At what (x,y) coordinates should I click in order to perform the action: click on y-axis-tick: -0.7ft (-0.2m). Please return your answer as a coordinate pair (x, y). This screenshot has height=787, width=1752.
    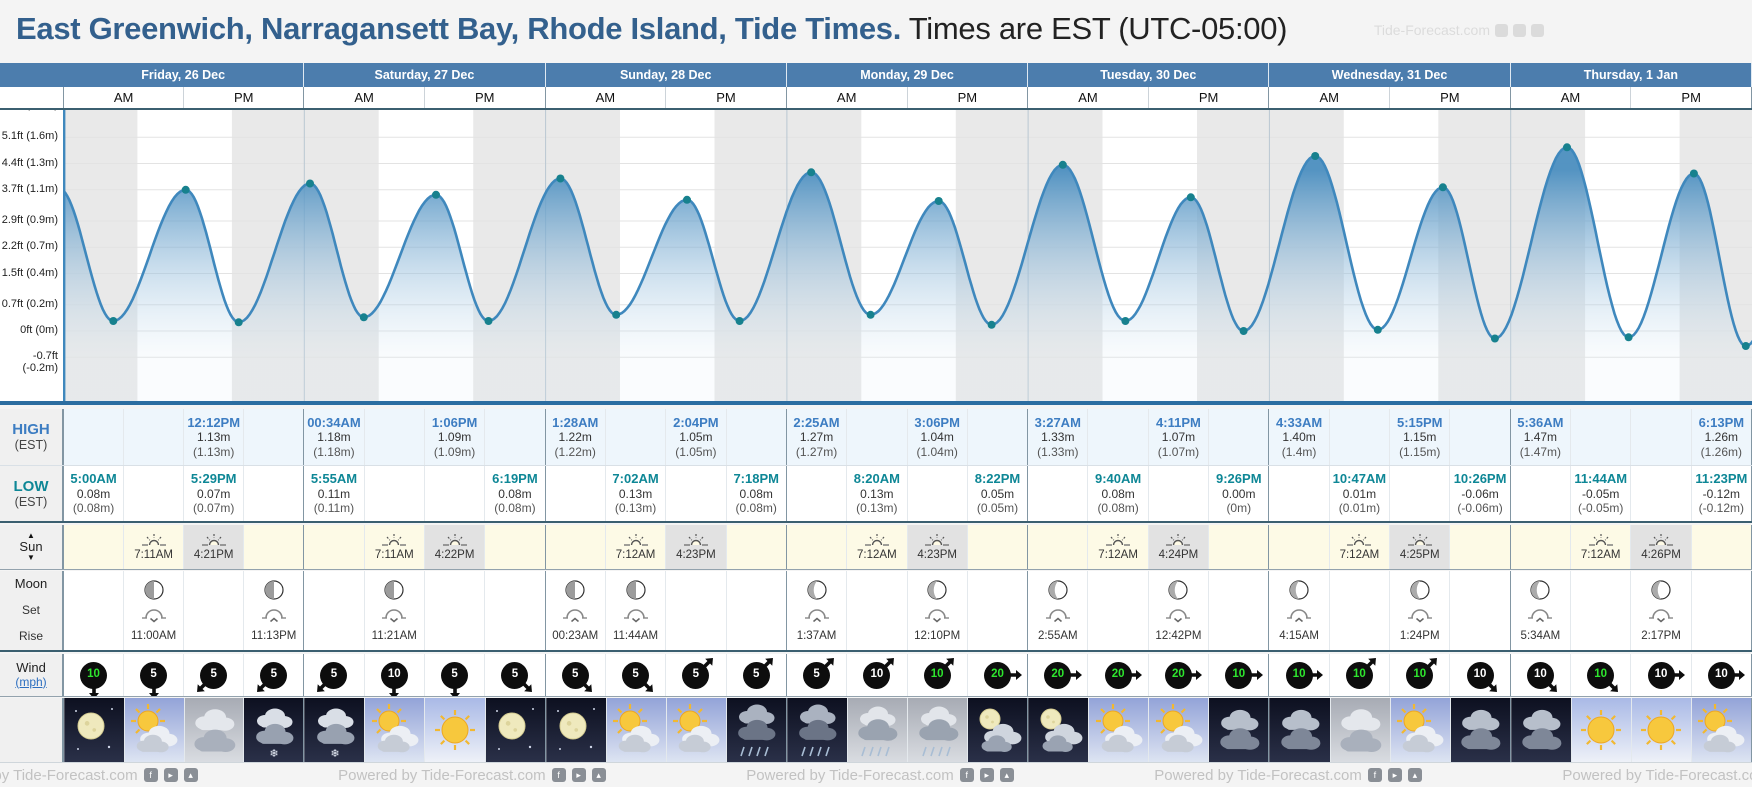
    Looking at the image, I should click on (40, 362).